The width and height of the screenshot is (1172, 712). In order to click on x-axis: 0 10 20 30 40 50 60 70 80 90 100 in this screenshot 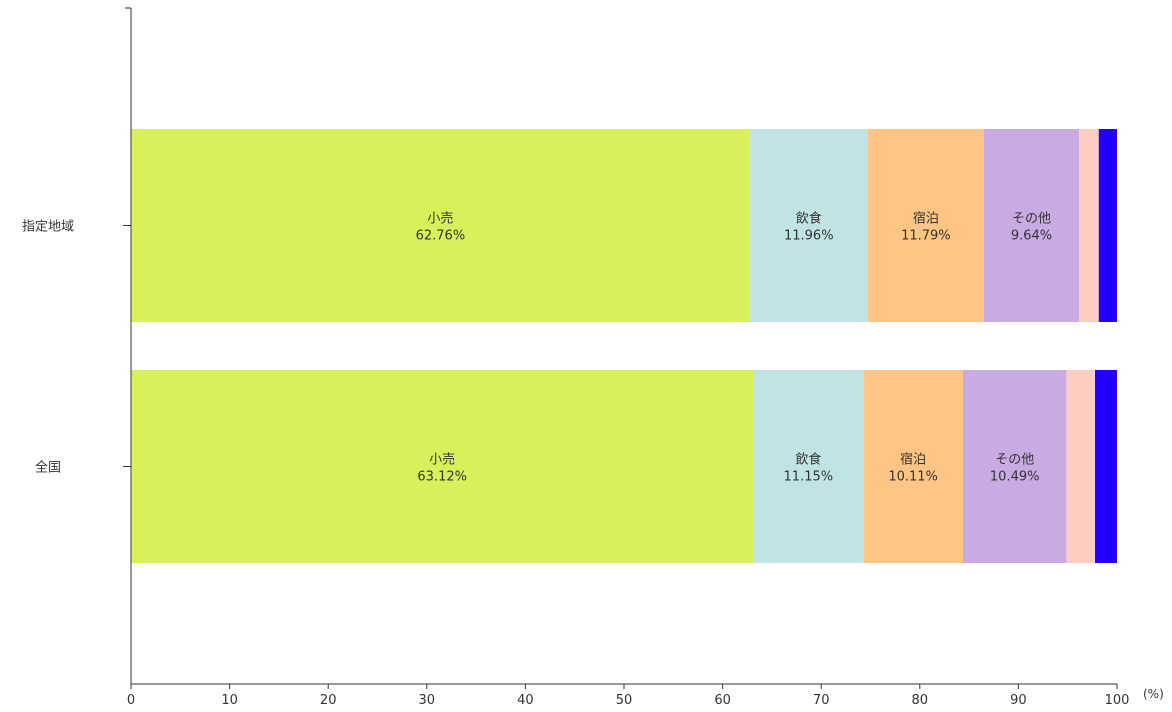, I will do `click(628, 695)`.